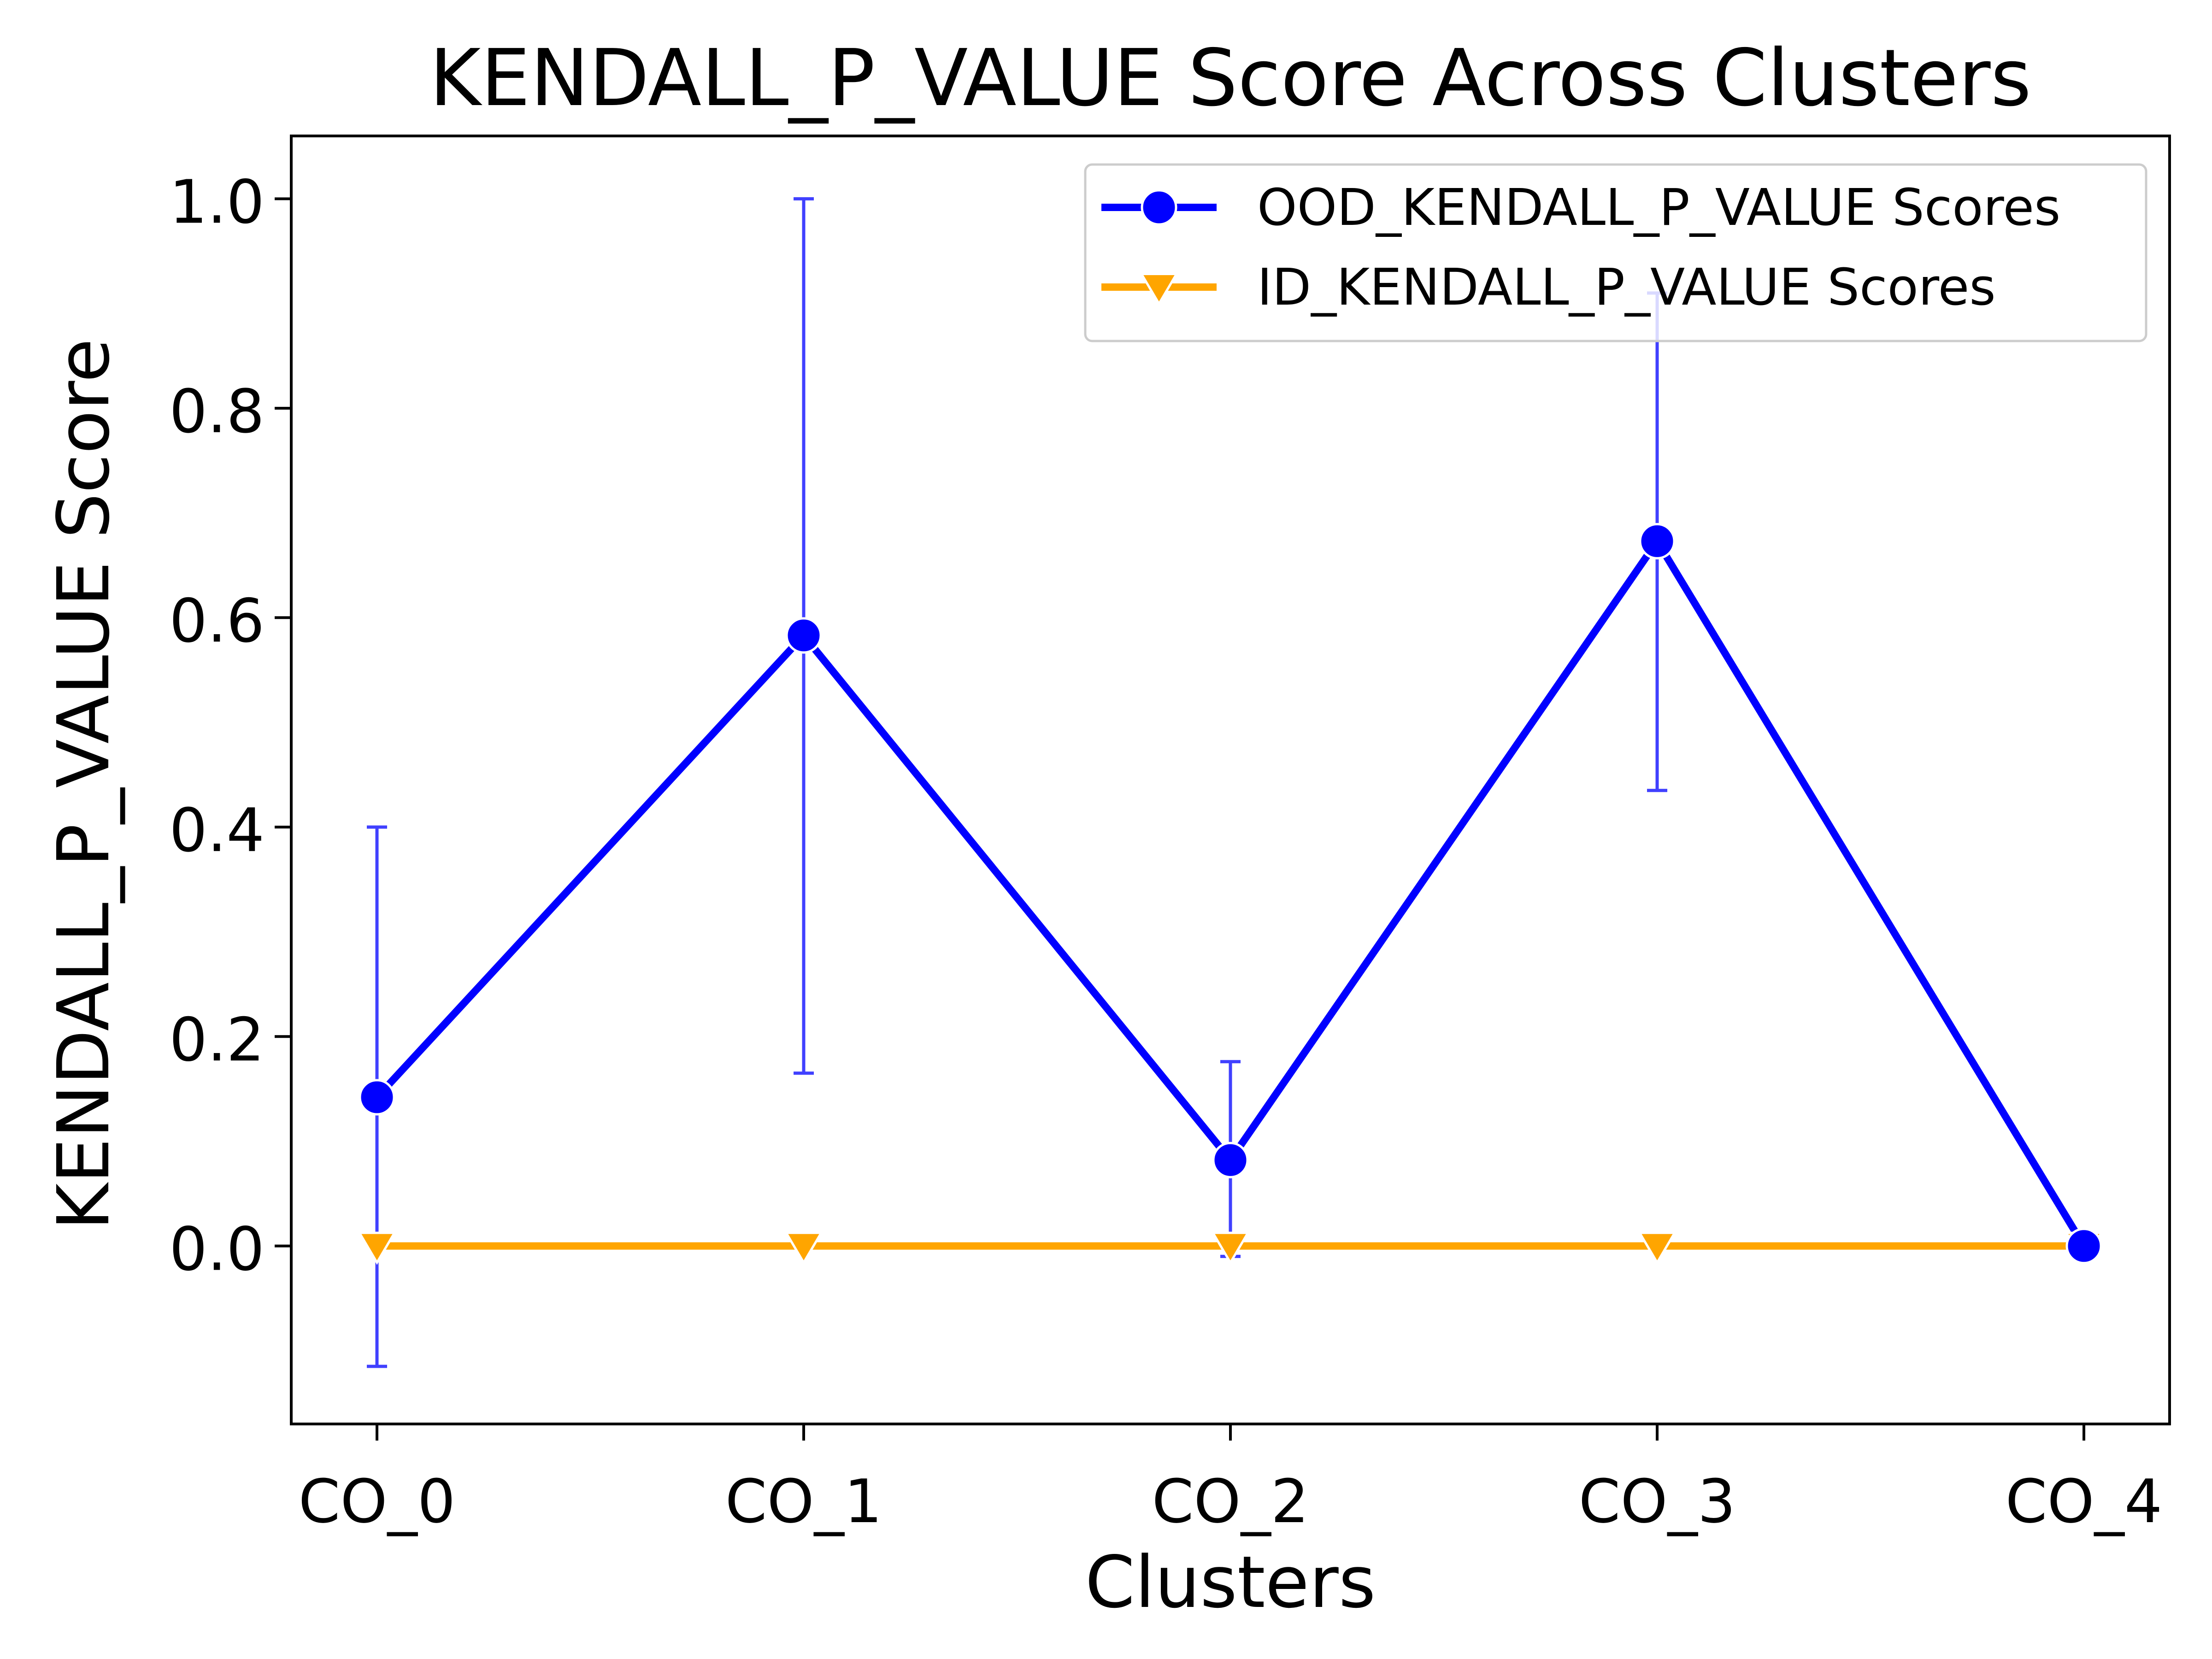  What do you see at coordinates (217, 830) in the screenshot?
I see `y-tick-label: 0.4` at bounding box center [217, 830].